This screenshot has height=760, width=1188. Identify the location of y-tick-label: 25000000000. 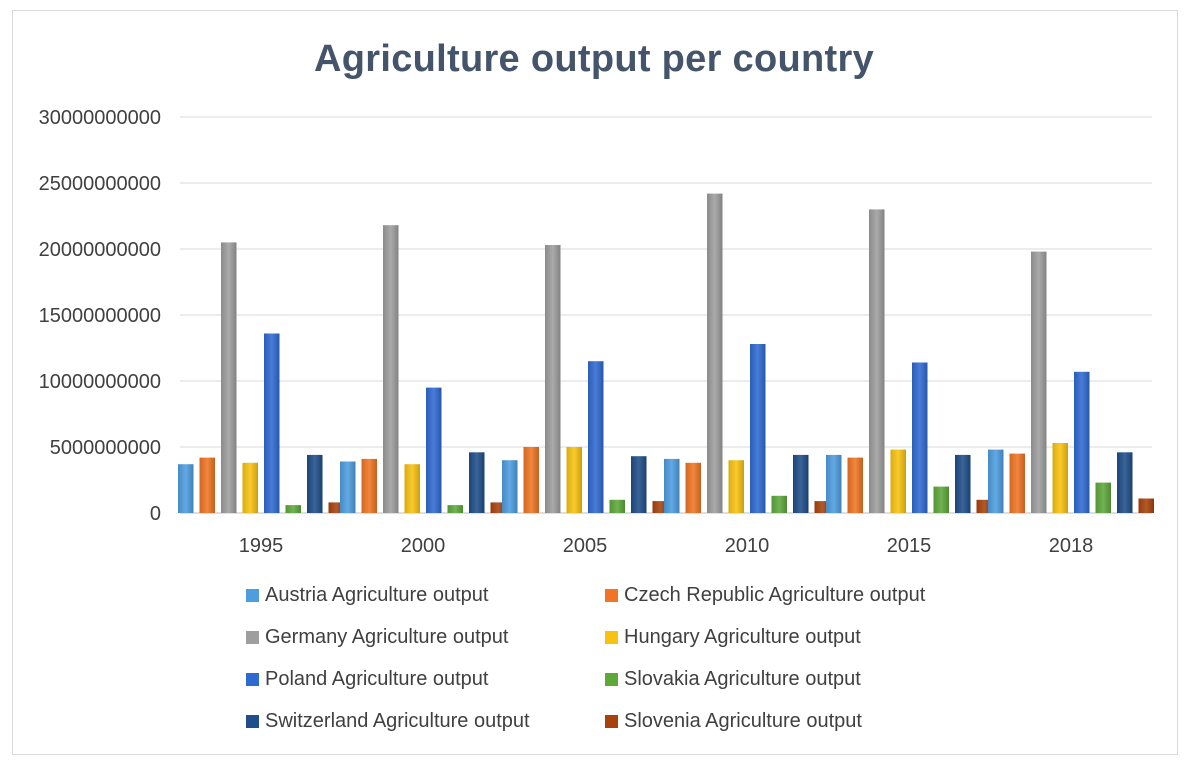
(100, 184).